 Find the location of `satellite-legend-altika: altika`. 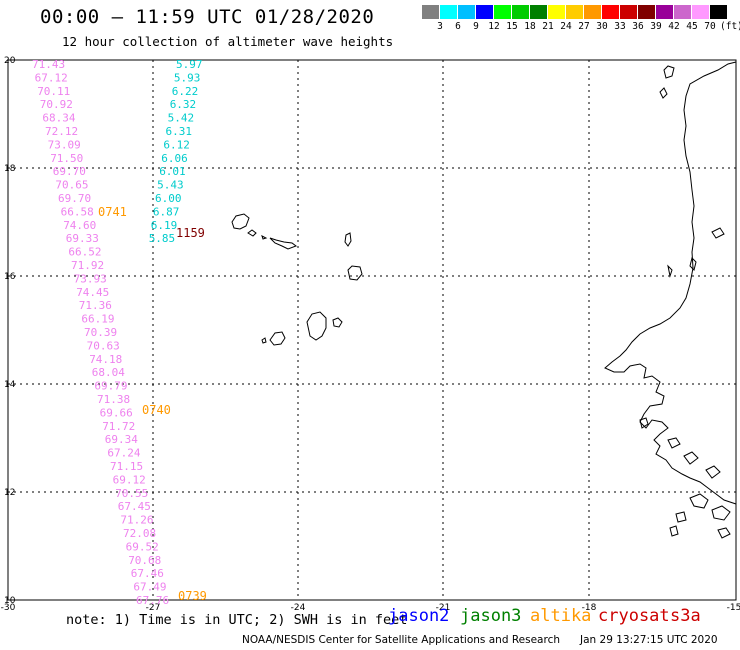

satellite-legend-altika: altika is located at coordinates (561, 616).